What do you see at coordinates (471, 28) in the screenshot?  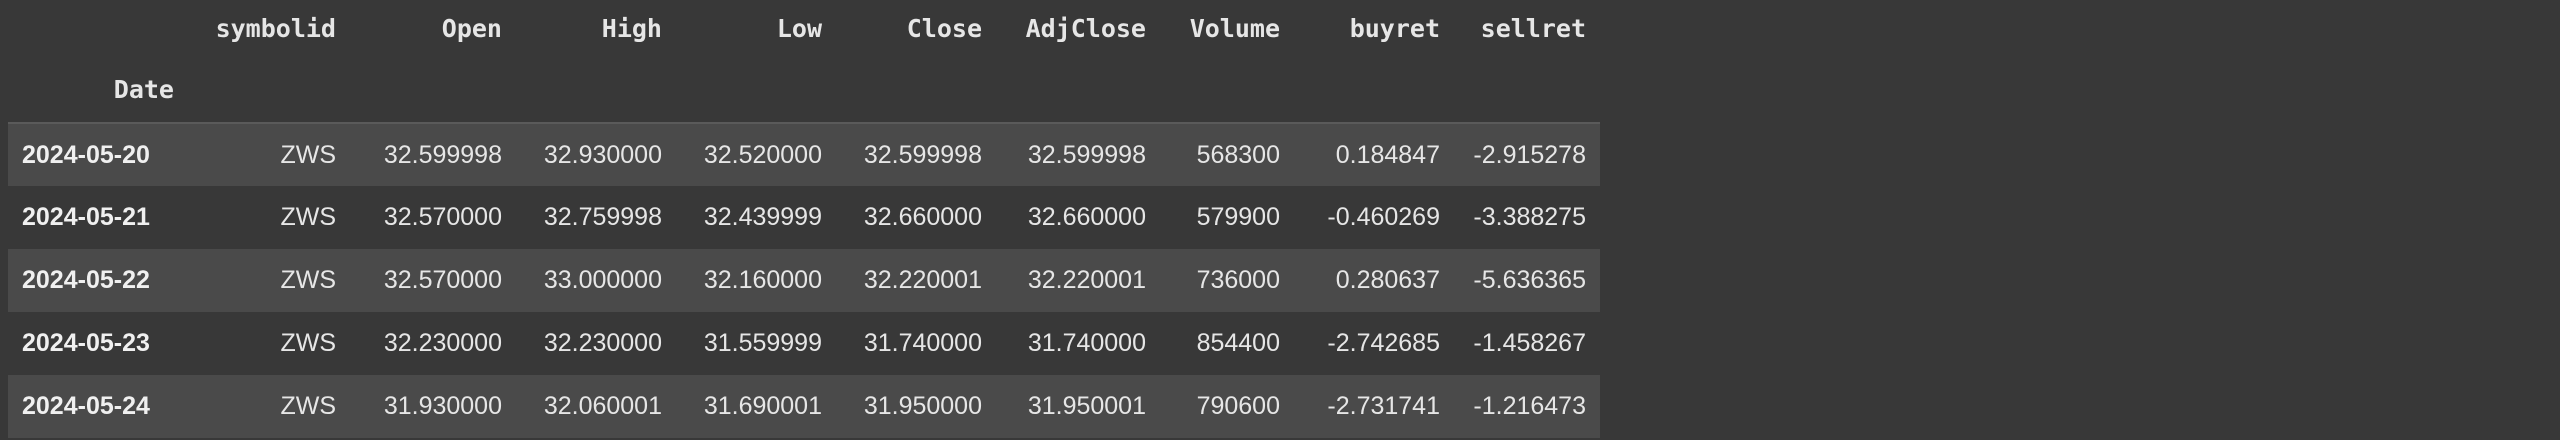 I see `column-header: Open` at bounding box center [471, 28].